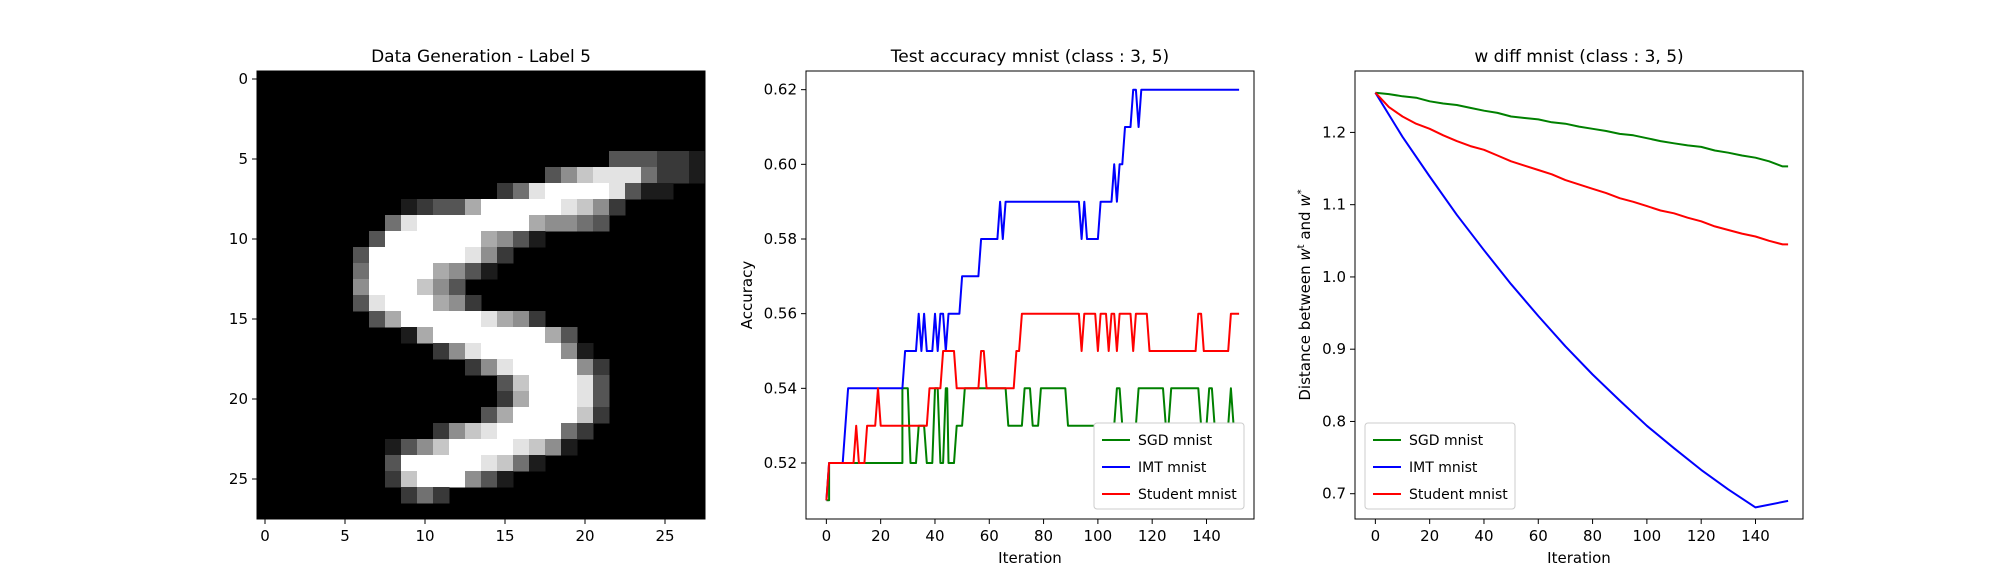  I want to click on x-tick-label: 20, so click(1429, 536).